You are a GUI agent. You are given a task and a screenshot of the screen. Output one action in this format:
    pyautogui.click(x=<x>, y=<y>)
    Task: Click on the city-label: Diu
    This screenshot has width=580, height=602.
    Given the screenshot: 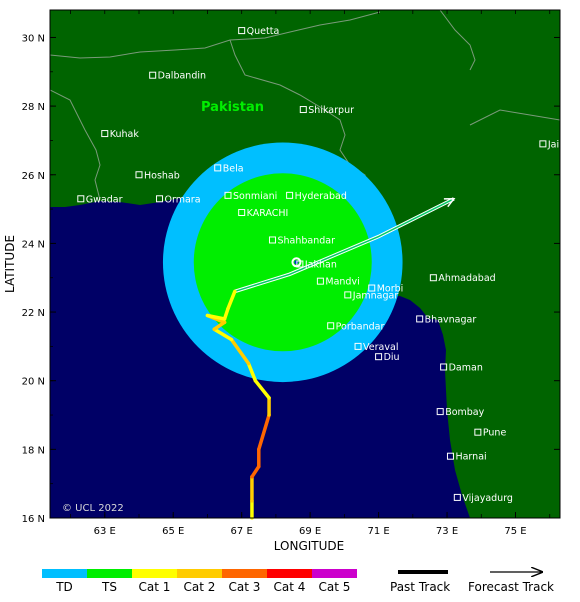 What is the action you would take?
    pyautogui.click(x=392, y=357)
    